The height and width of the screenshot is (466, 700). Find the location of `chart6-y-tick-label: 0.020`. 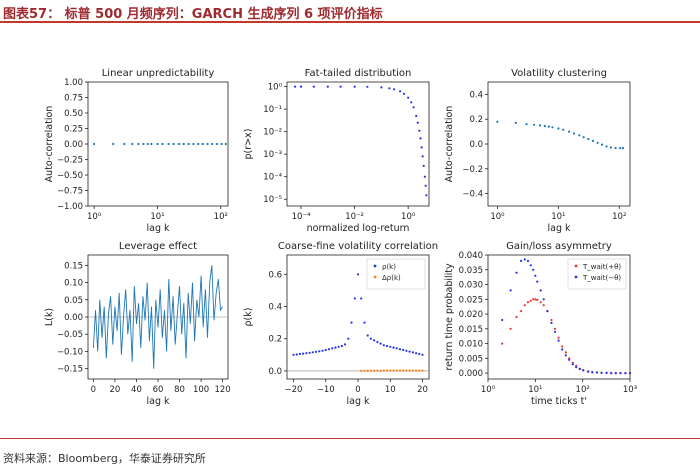

chart6-y-tick-label: 0.020 is located at coordinates (471, 315).